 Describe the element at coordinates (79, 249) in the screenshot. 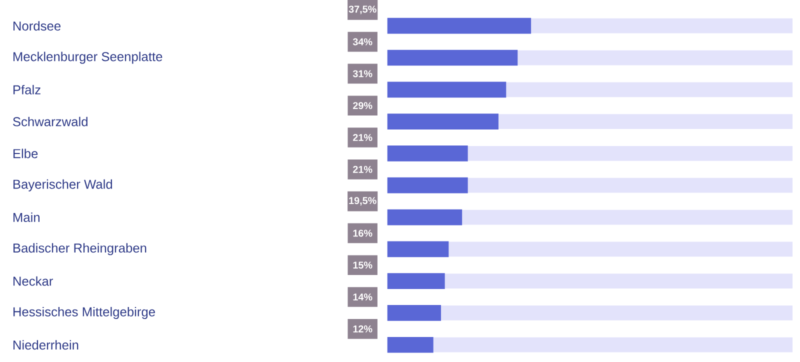

I see `y-tick-label: Badischer Rheingraben` at that location.